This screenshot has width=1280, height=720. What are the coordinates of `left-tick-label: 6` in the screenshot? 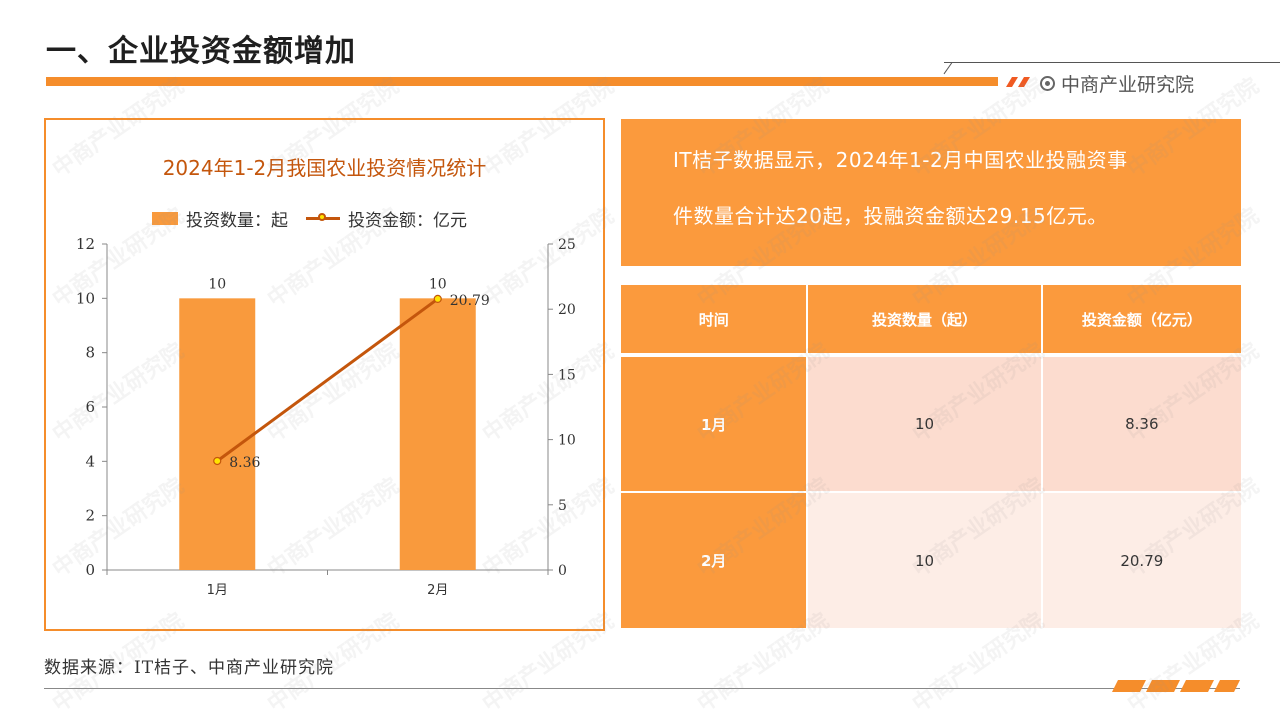 It's located at (90, 407).